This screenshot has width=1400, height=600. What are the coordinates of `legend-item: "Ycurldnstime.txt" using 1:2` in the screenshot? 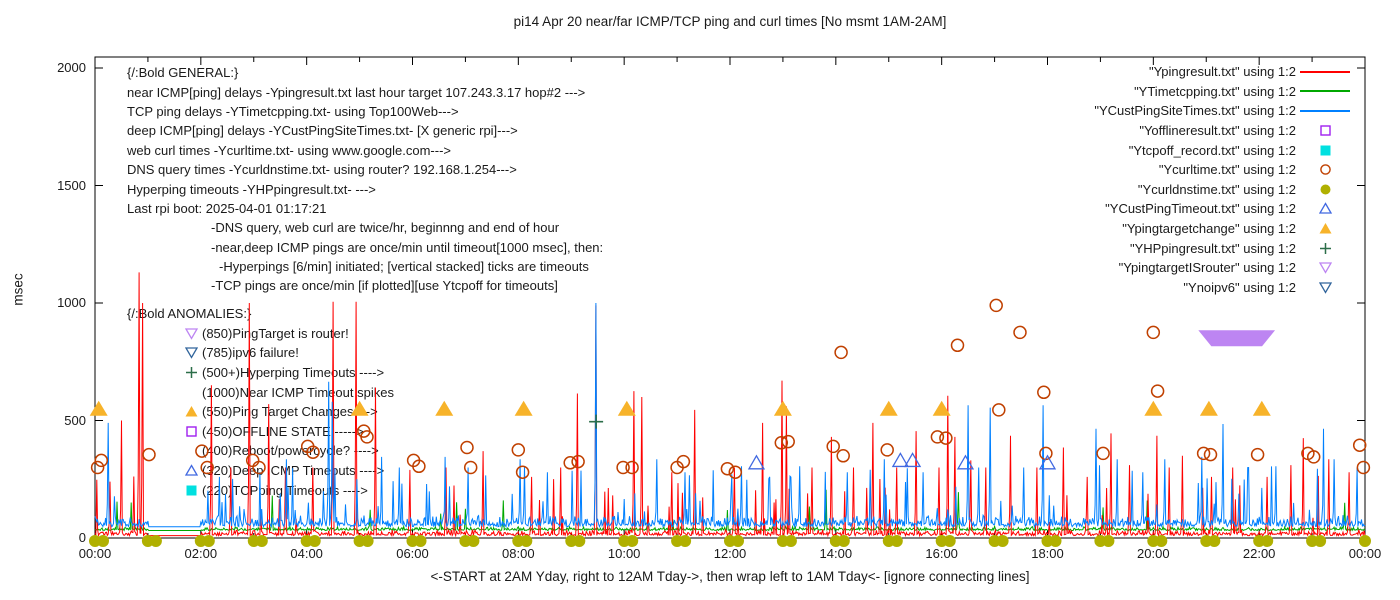 It's located at (1224, 190).